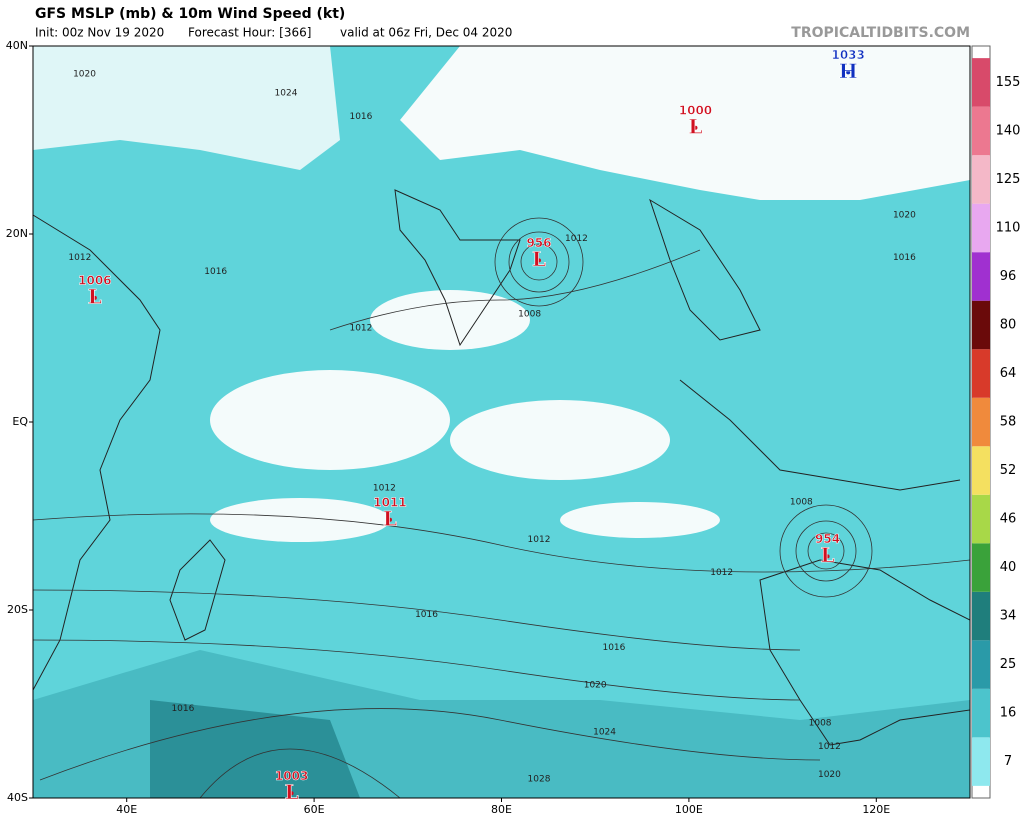 The height and width of the screenshot is (818, 1024). What do you see at coordinates (17, 233) in the screenshot?
I see `lat-label: 20N` at bounding box center [17, 233].